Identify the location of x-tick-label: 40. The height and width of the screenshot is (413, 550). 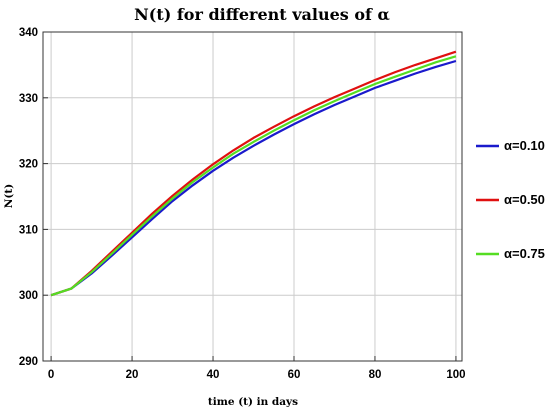
(213, 375).